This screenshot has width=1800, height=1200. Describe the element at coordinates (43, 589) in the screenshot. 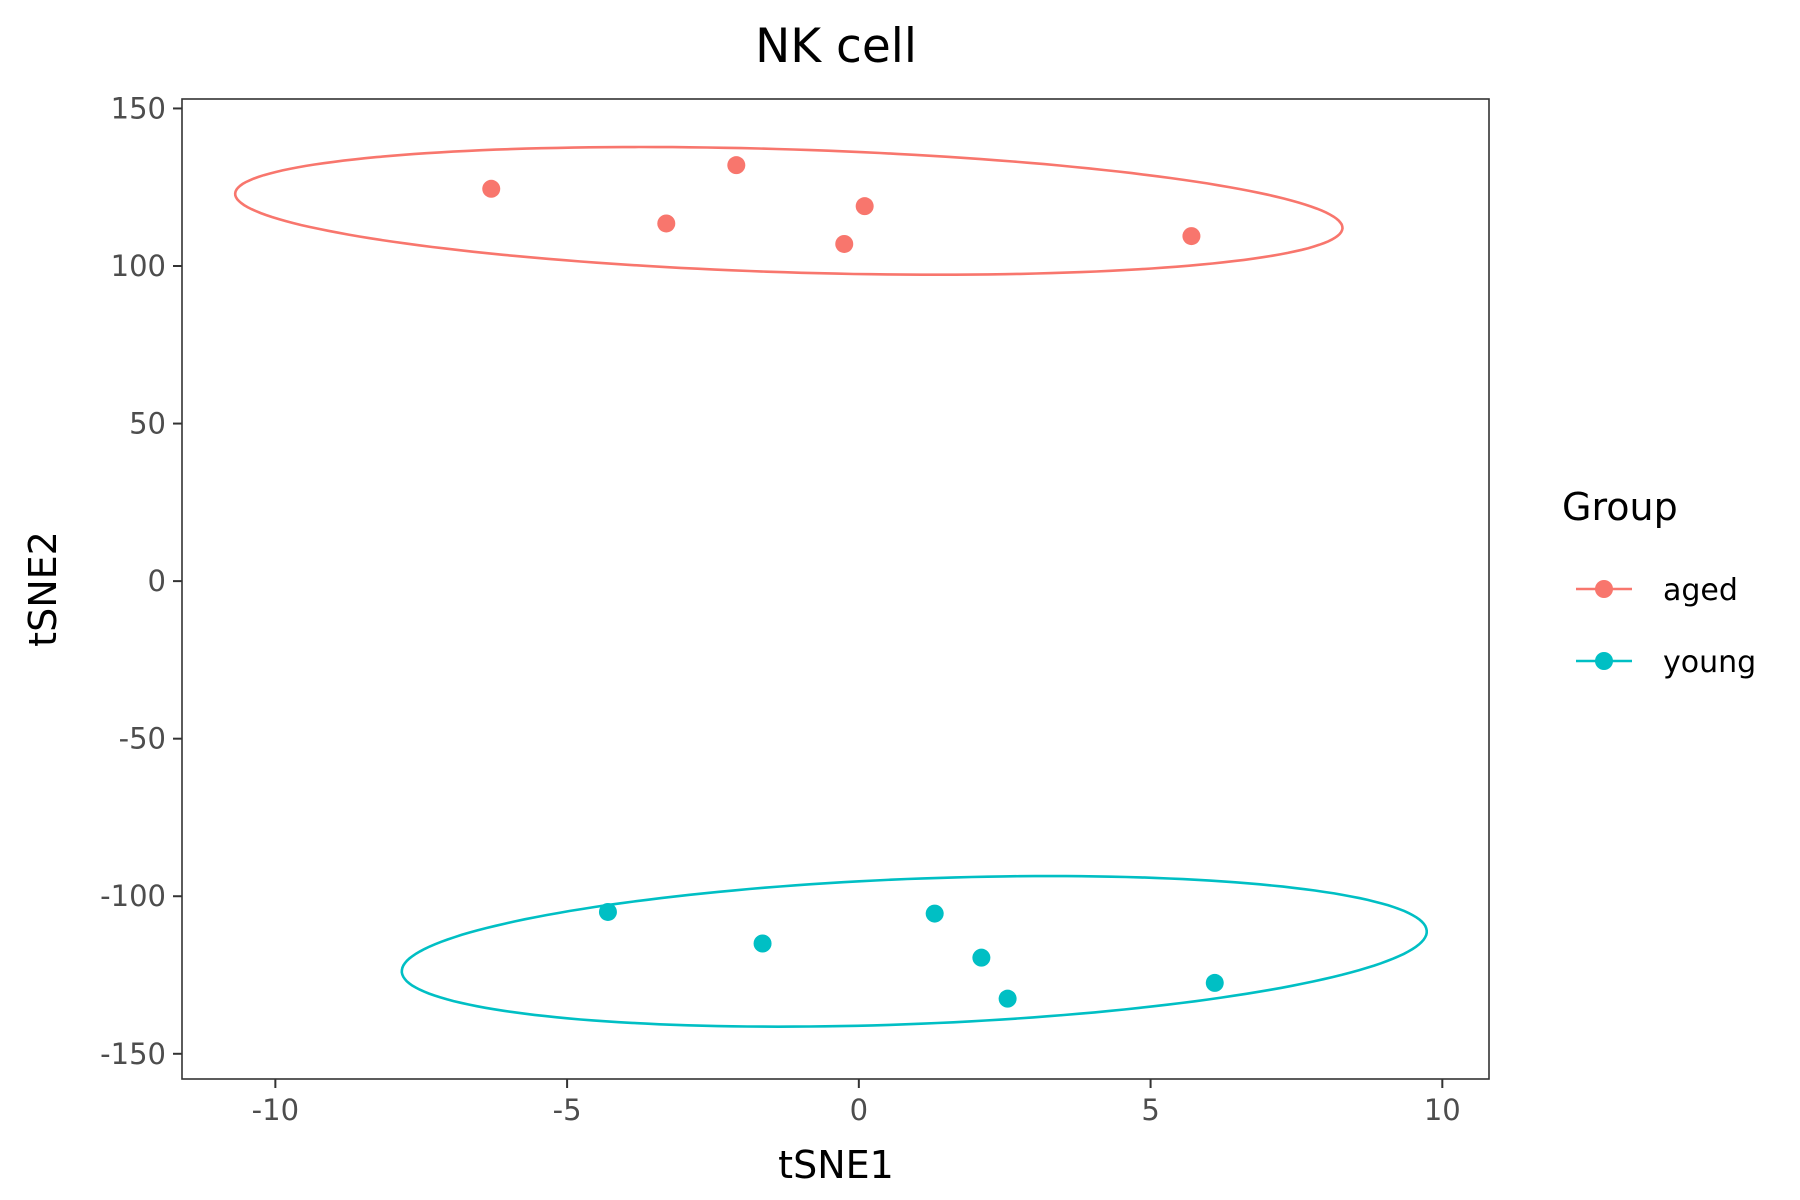

I see `y-axis-title: tSNE2` at that location.